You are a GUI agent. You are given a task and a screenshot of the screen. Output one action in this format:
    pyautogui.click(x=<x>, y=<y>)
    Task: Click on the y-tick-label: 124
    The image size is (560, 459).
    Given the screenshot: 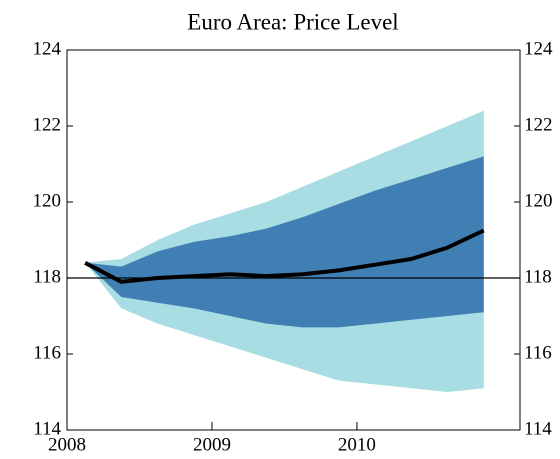 What is the action you would take?
    pyautogui.click(x=47, y=48)
    